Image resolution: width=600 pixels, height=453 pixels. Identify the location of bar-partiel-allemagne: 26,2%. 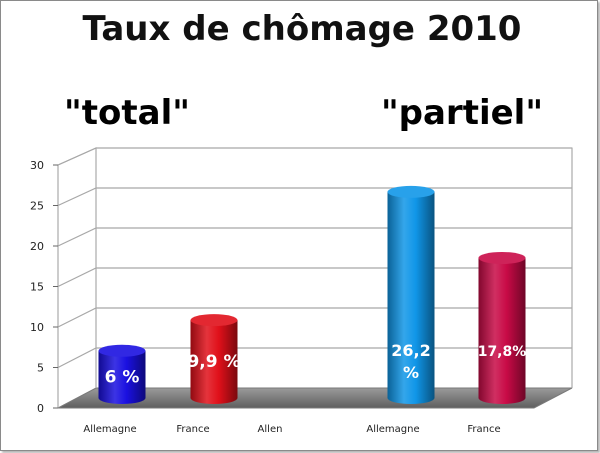
(411, 294).